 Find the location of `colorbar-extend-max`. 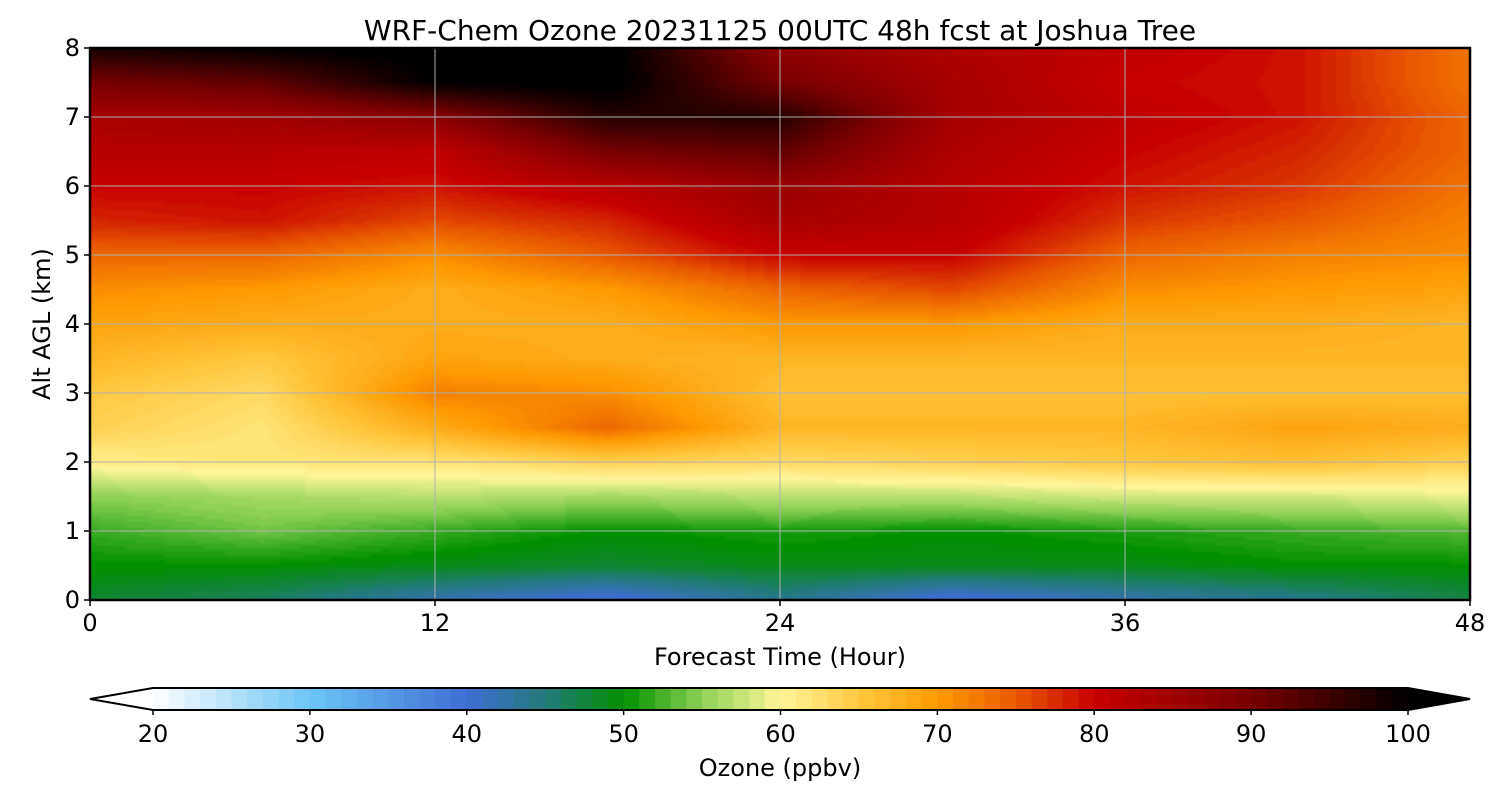

colorbar-extend-max is located at coordinates (1439, 699).